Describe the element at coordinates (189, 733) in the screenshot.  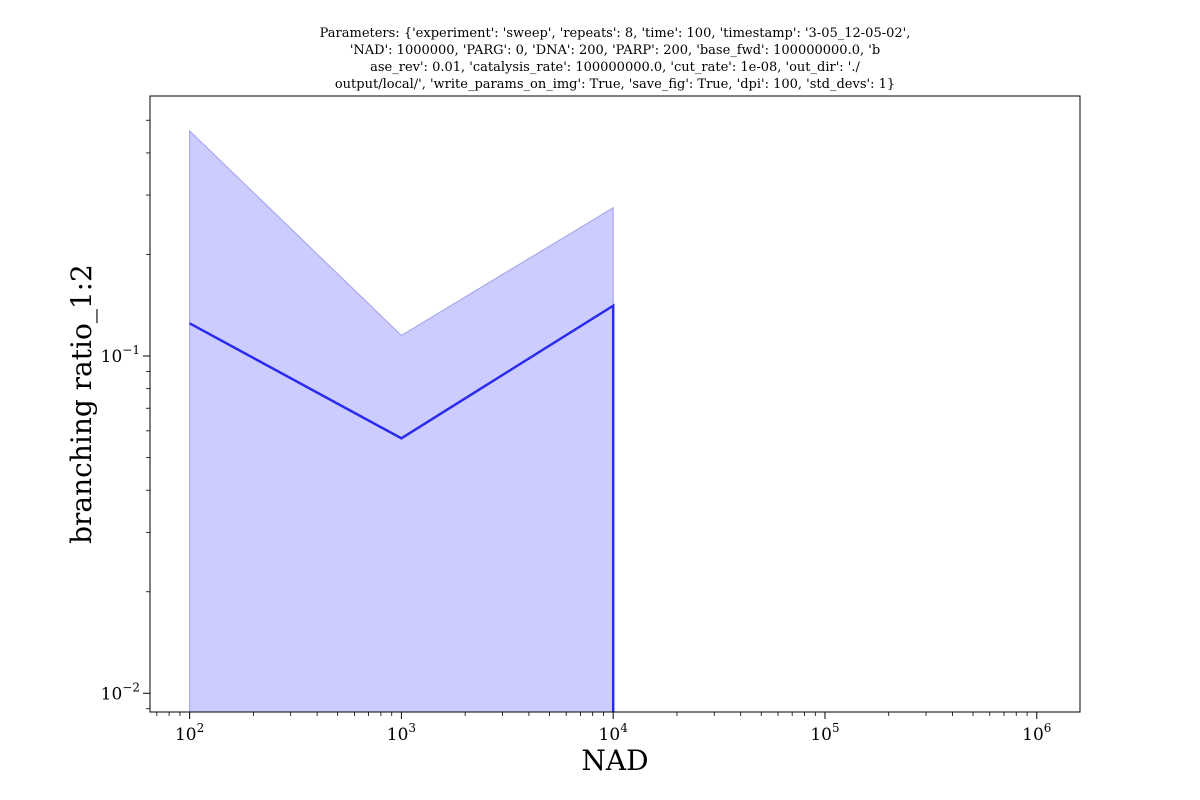
I see `x-tick-label: 10²` at that location.